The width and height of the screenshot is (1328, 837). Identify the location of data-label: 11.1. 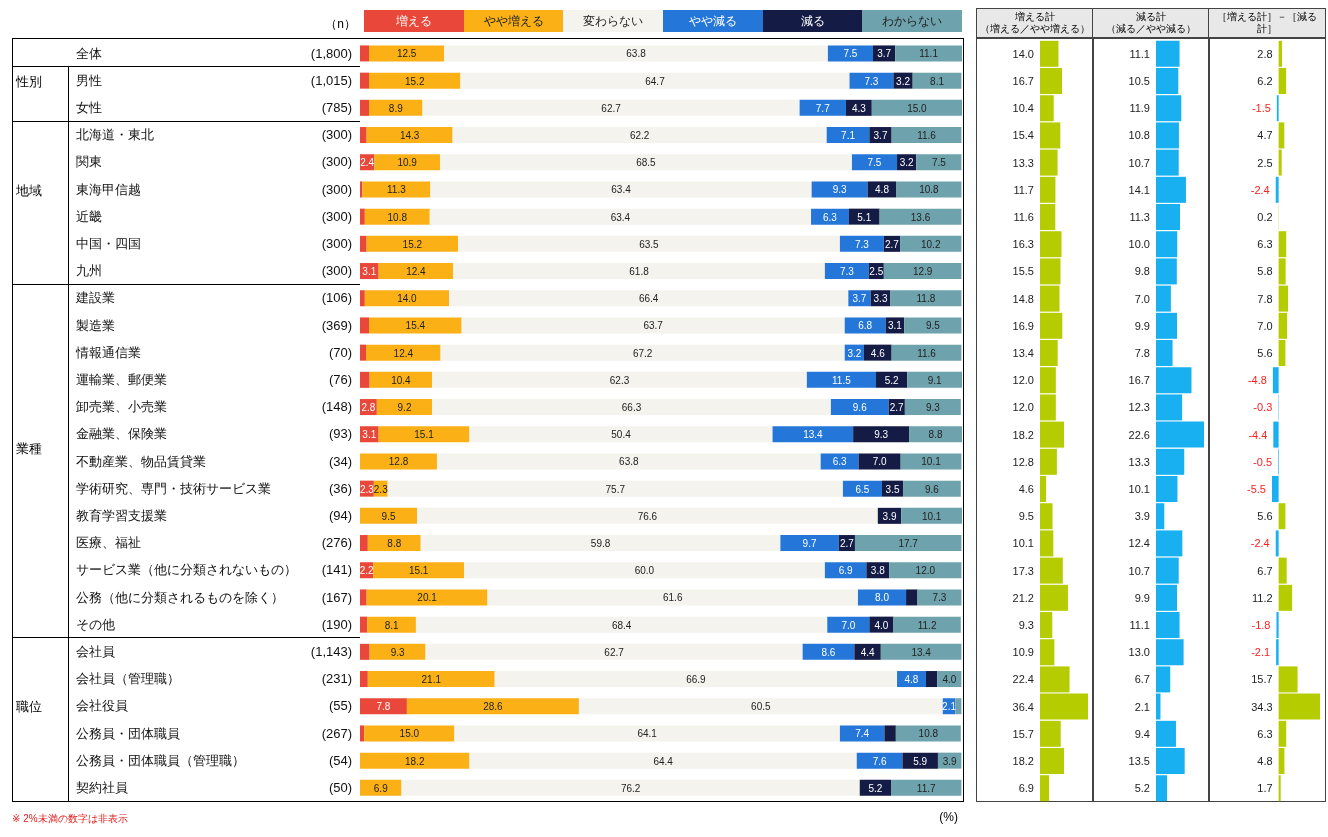
(1139, 53).